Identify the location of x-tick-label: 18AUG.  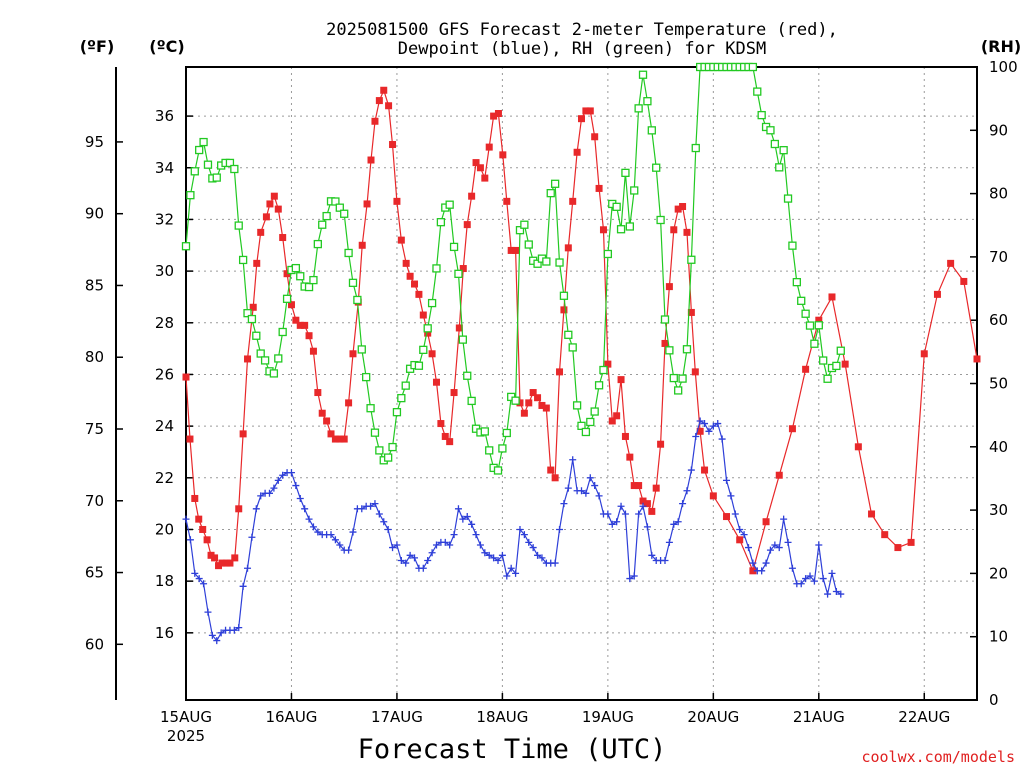
(502, 717).